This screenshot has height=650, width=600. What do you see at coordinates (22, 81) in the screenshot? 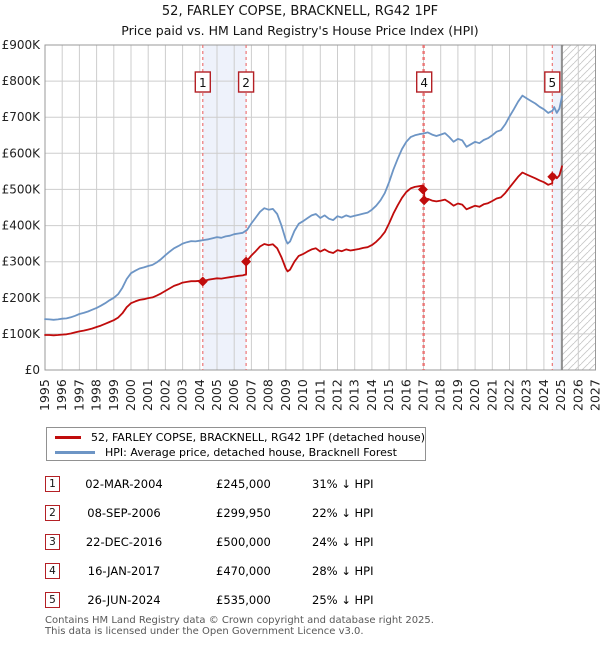
I see `y-axis-tick-label: £800K` at bounding box center [22, 81].